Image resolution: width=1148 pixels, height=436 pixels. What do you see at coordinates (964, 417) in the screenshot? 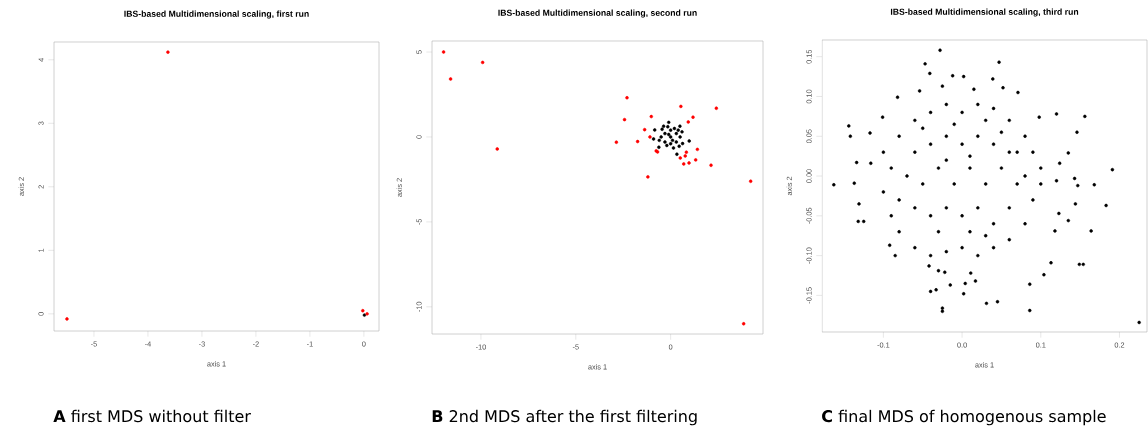
I see `text: C final MDS of homogenous sample` at bounding box center [964, 417].